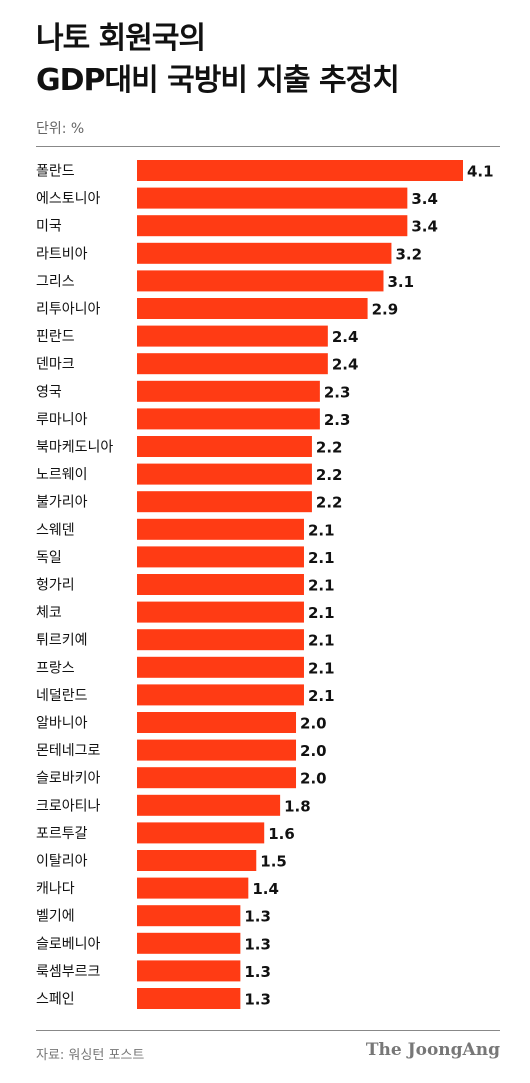 Image resolution: width=530 pixels, height=1083 pixels. What do you see at coordinates (62, 420) in the screenshot?
I see `category-label: 루마니아` at bounding box center [62, 420].